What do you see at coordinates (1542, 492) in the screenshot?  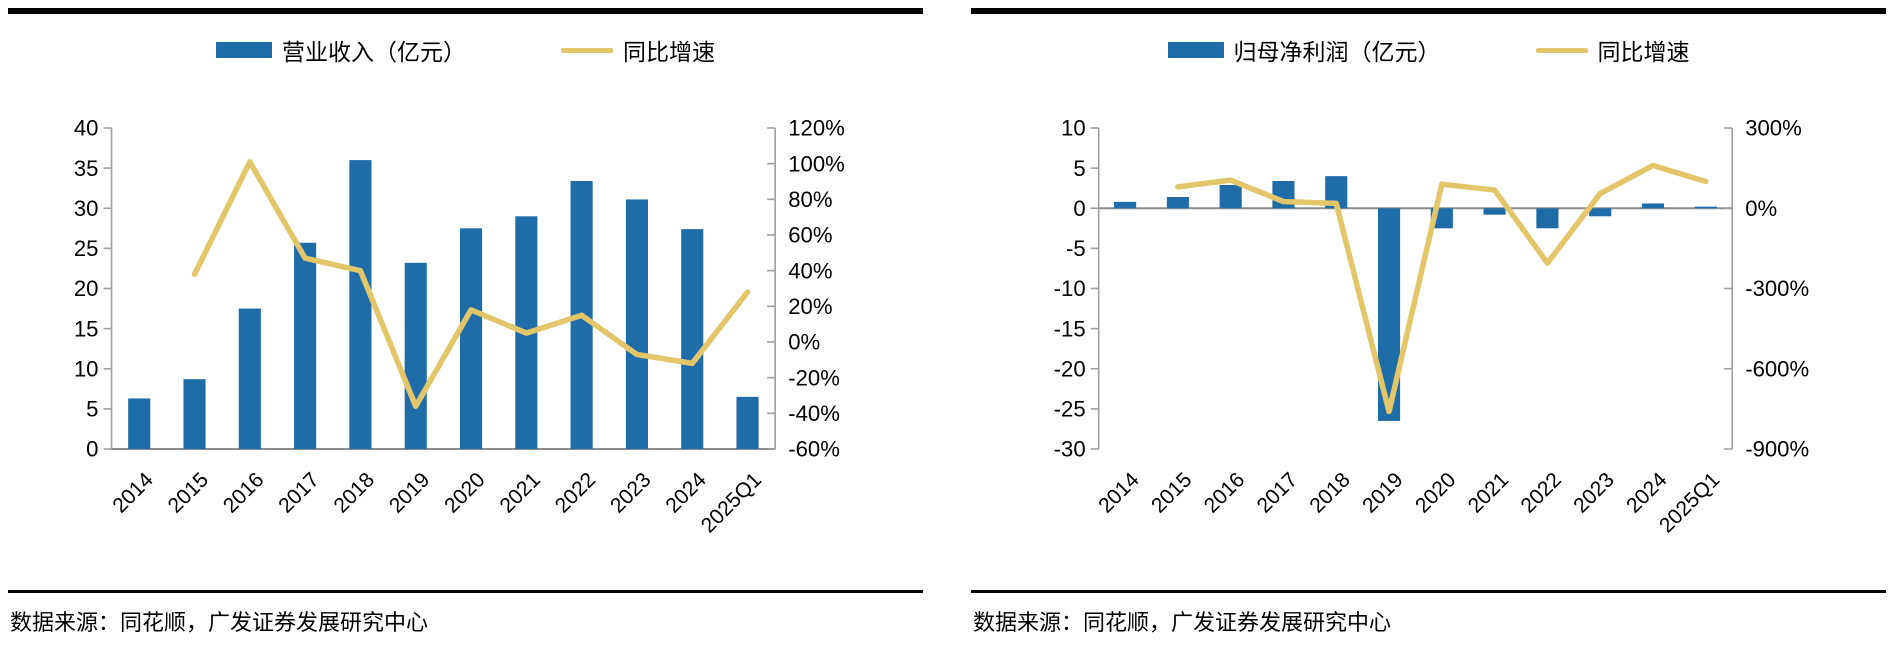 I see `x-axis-tick-label: 2022` at bounding box center [1542, 492].